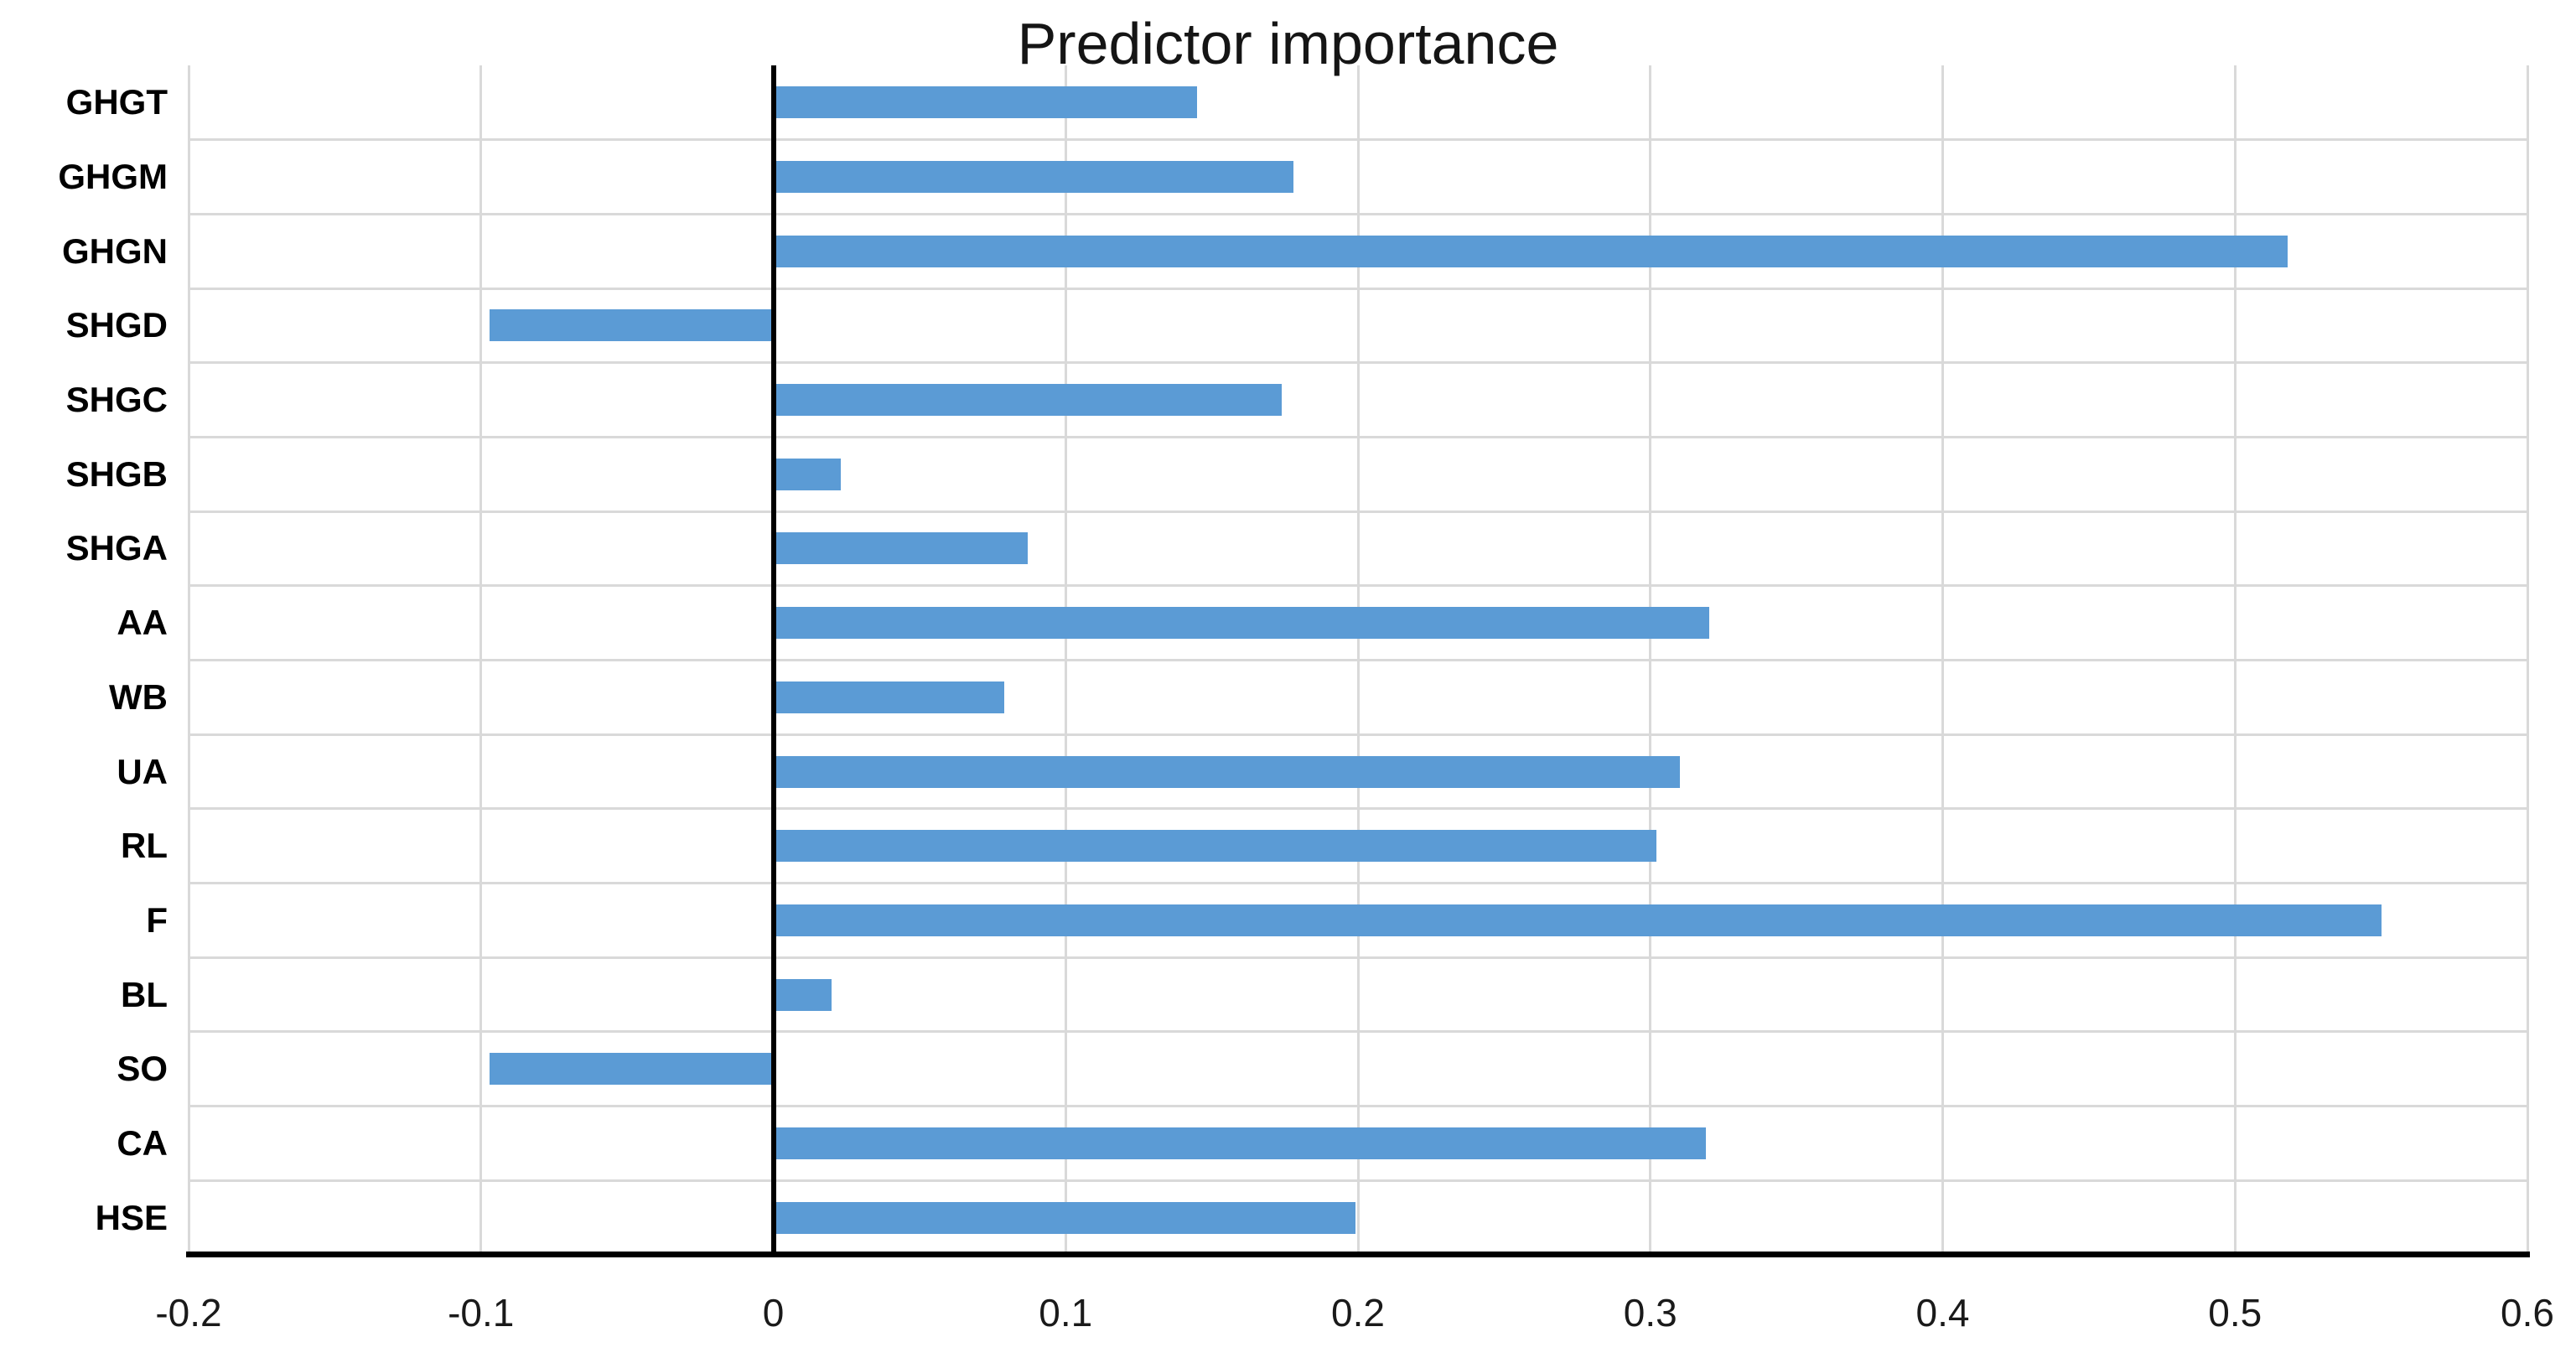 The width and height of the screenshot is (2576, 1363). Describe the element at coordinates (1241, 623) in the screenshot. I see `bar-AA` at that location.